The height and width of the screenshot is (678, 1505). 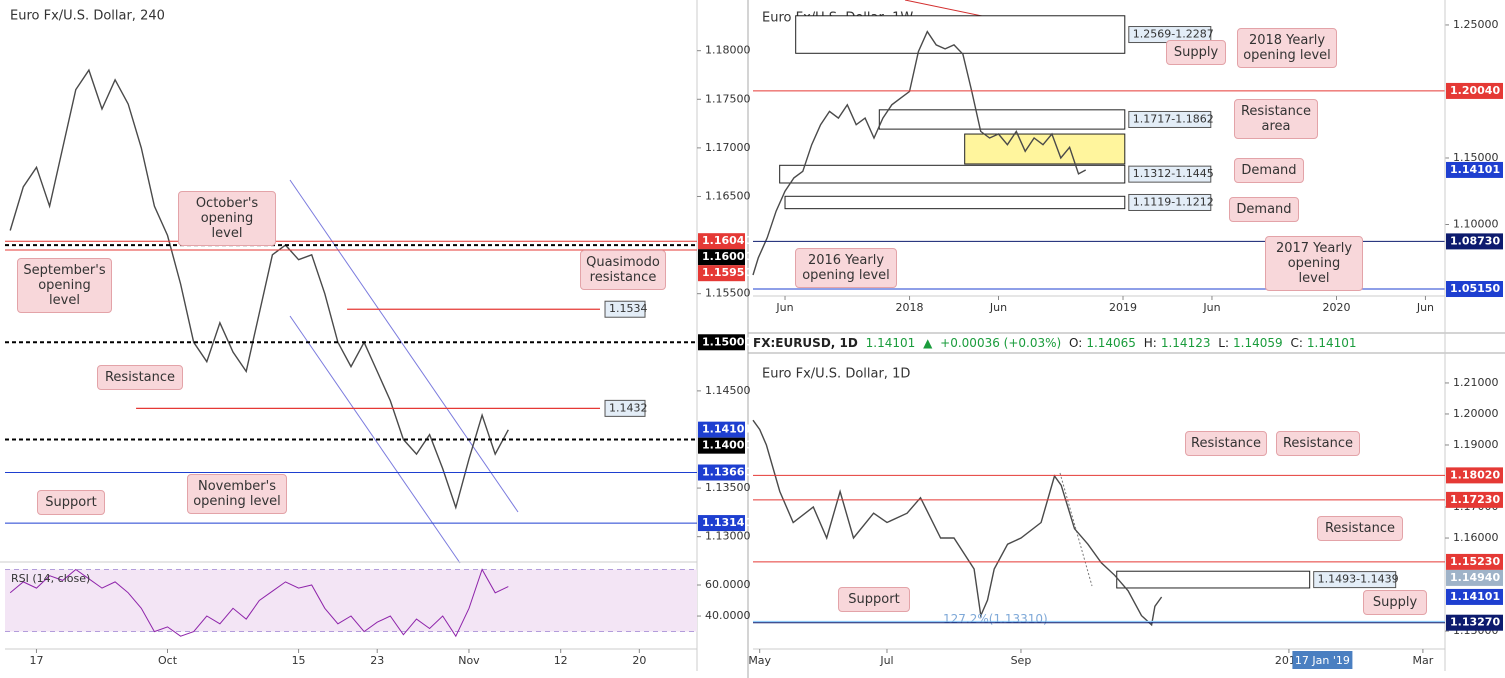 I want to click on x-tick-label: 2019, so click(x=1123, y=307).